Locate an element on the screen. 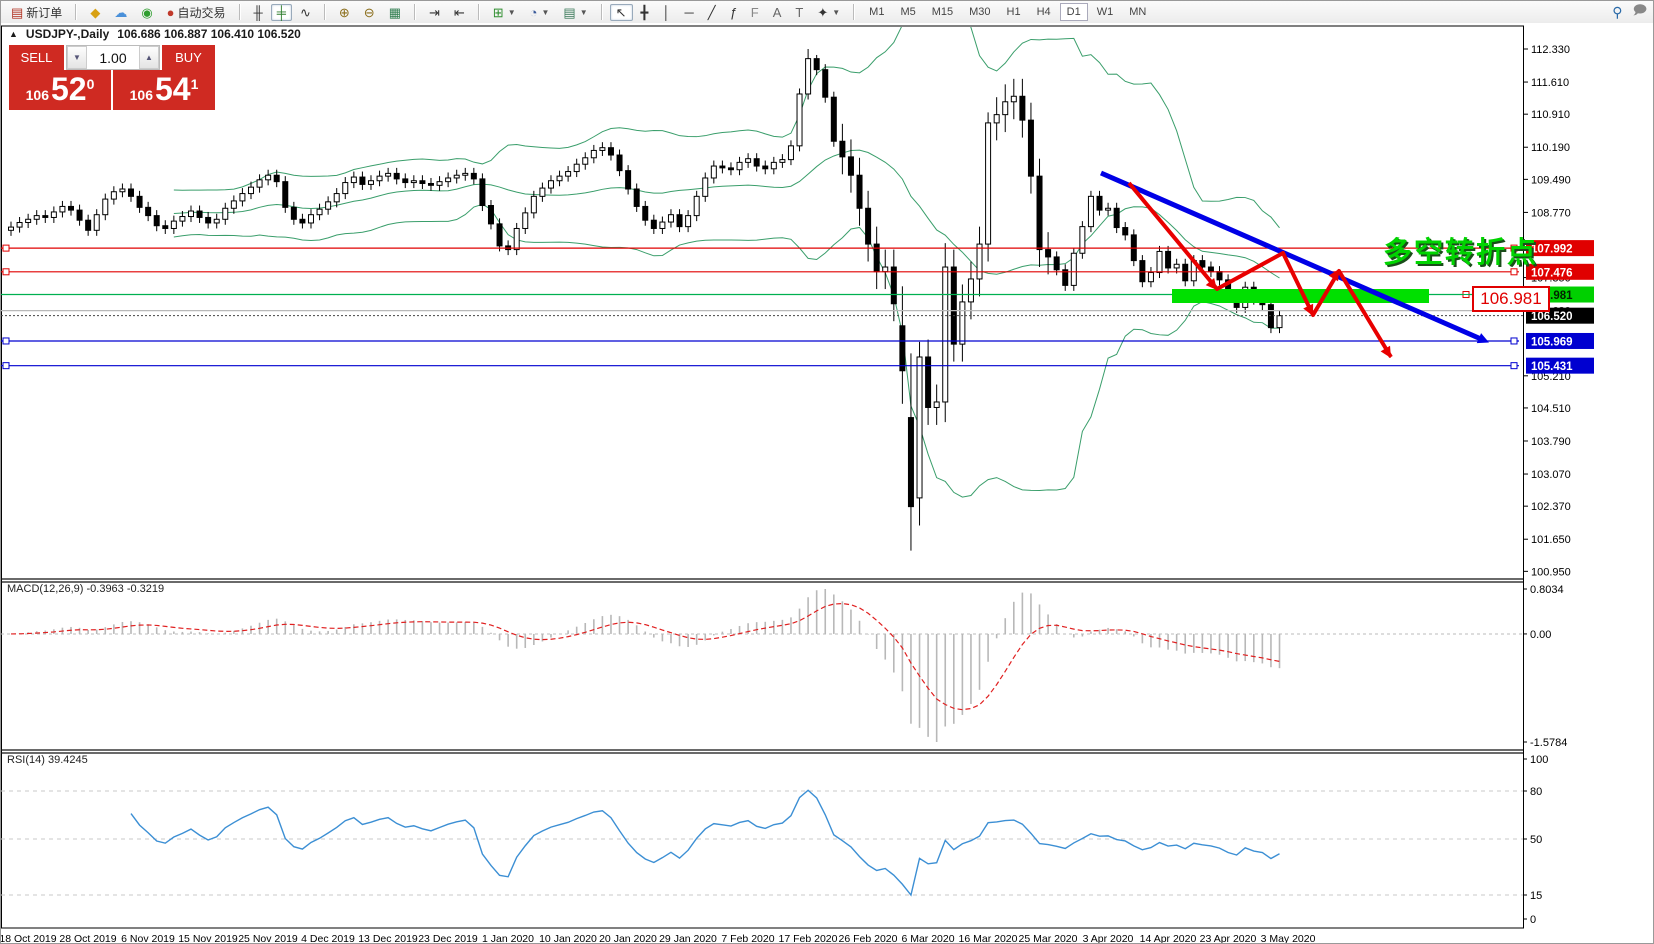  price-axis-tick: 102.370 is located at coordinates (1551, 507).